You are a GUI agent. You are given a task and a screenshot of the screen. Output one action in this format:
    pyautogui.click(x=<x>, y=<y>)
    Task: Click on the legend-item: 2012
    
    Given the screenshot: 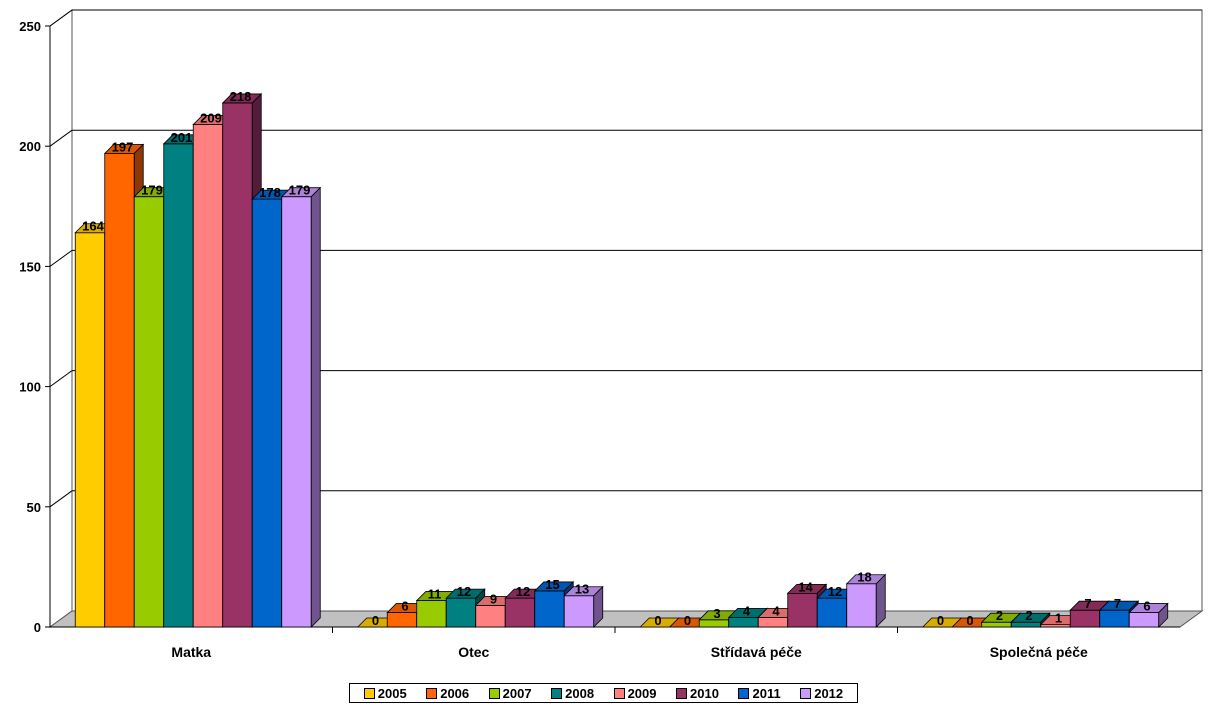 What is the action you would take?
    pyautogui.click(x=821, y=693)
    